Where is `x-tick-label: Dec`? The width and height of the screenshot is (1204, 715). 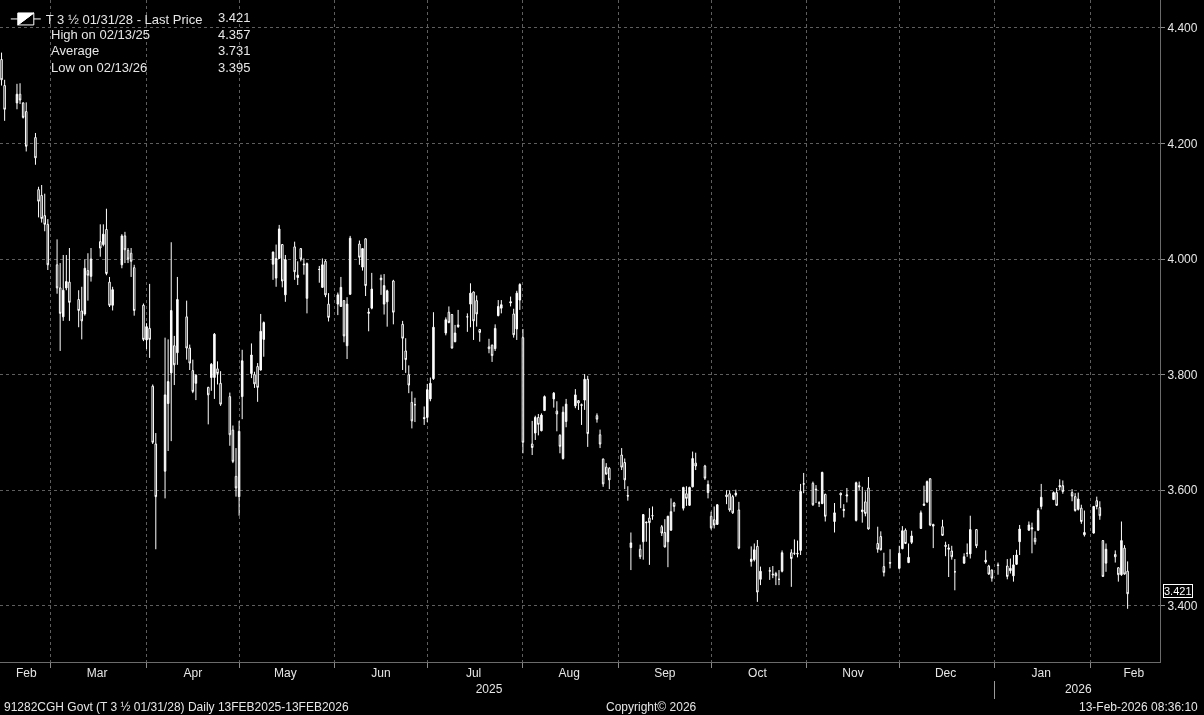 x-tick-label: Dec is located at coordinates (945, 673).